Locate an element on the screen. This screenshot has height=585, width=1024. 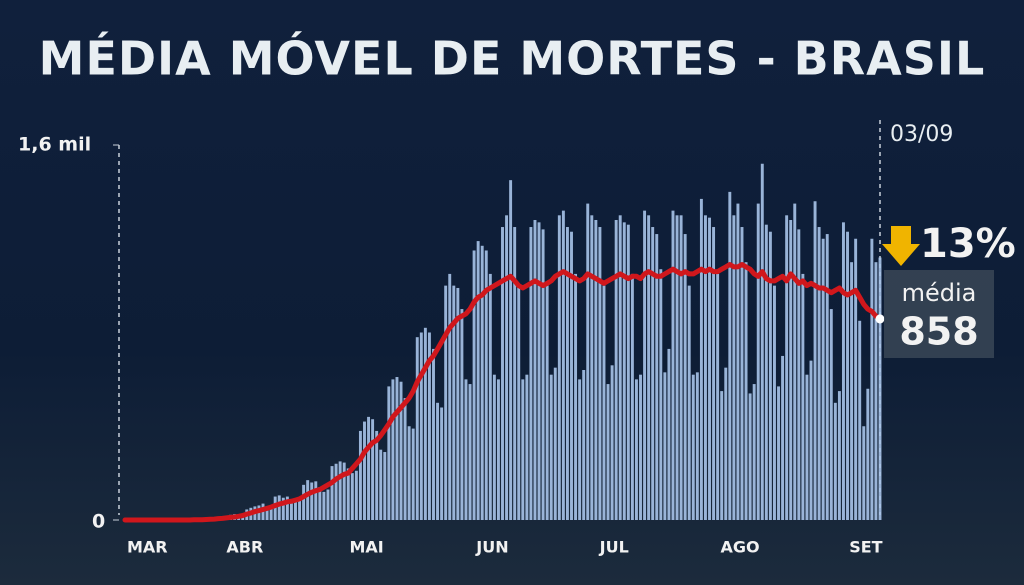
y-tick-label: 0 is located at coordinates (98, 522).